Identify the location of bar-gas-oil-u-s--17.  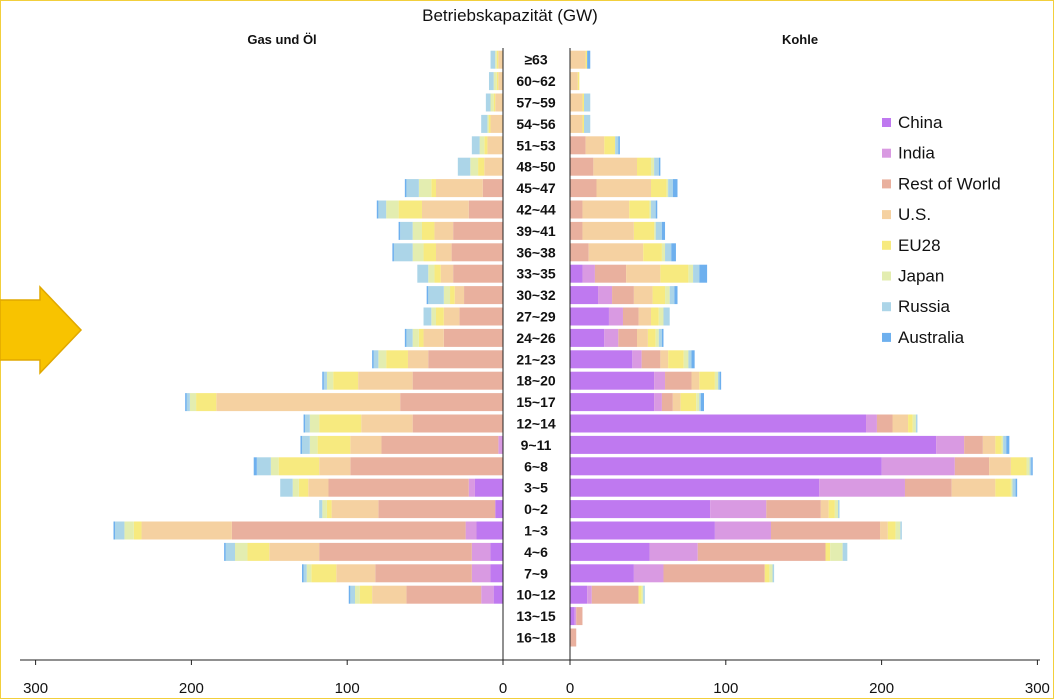
(387, 423).